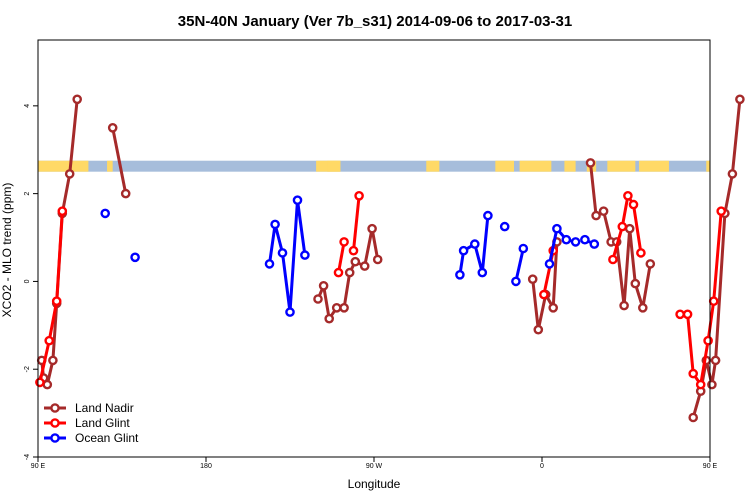 This screenshot has width=750, height=500. Describe the element at coordinates (374, 484) in the screenshot. I see `x-axis-label: Longitude` at that location.